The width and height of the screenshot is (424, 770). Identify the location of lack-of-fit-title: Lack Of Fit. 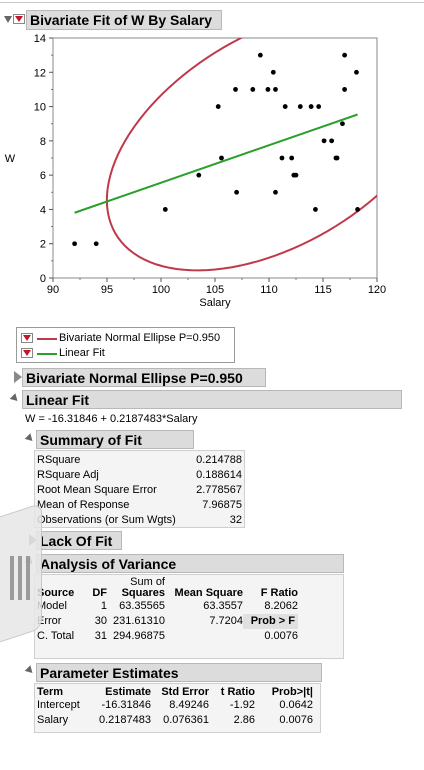
(79, 540).